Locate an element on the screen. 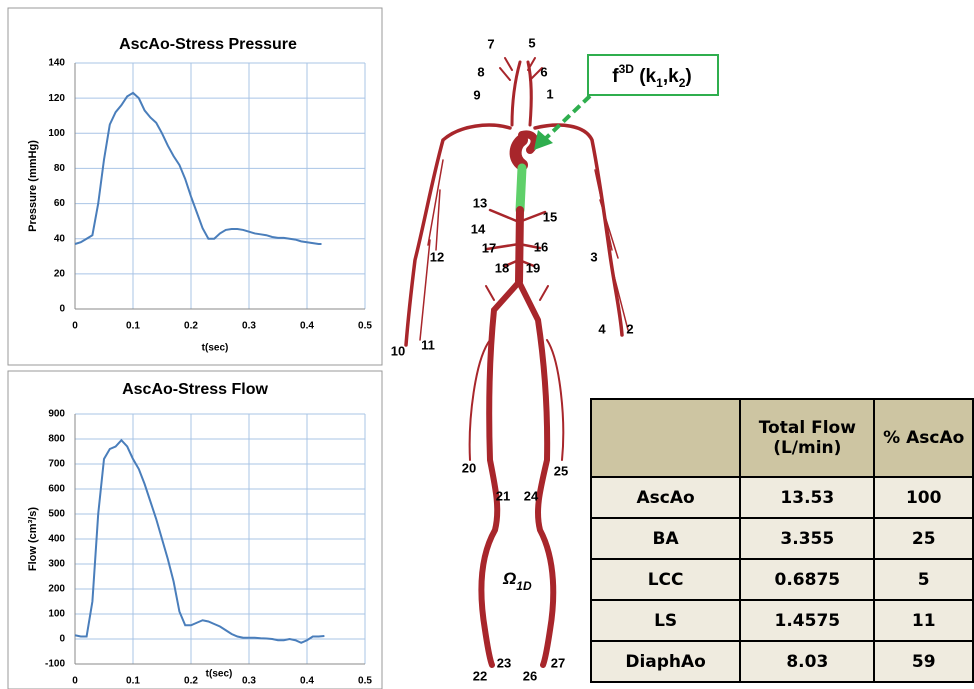 The width and height of the screenshot is (974, 689). table-cell: 1.4575 is located at coordinates (807, 620).